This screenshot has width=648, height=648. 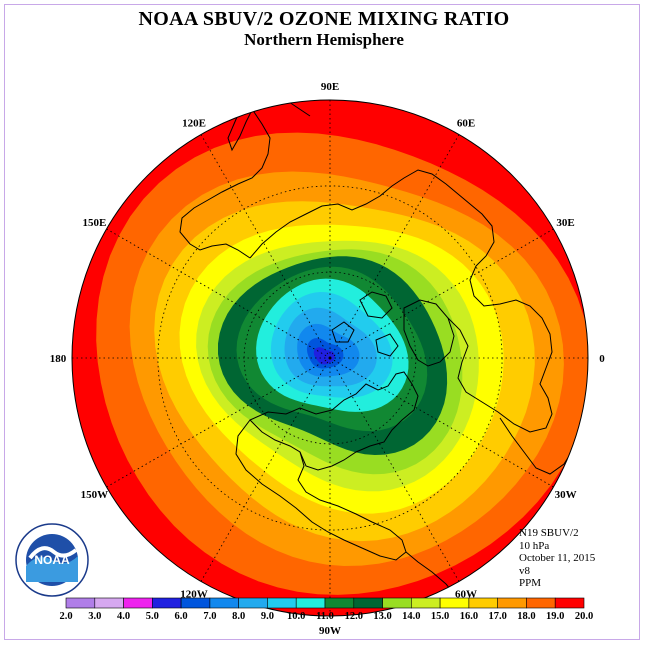 I want to click on colorbar-tick-label: 15.0, so click(x=440, y=616).